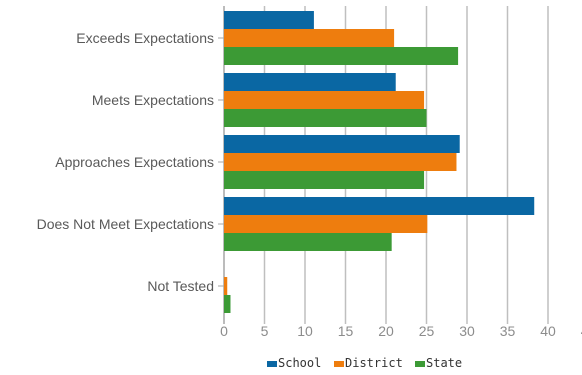 The width and height of the screenshot is (582, 375). Describe the element at coordinates (145, 38) in the screenshot. I see `category-label: Exceeds Expectations` at that location.